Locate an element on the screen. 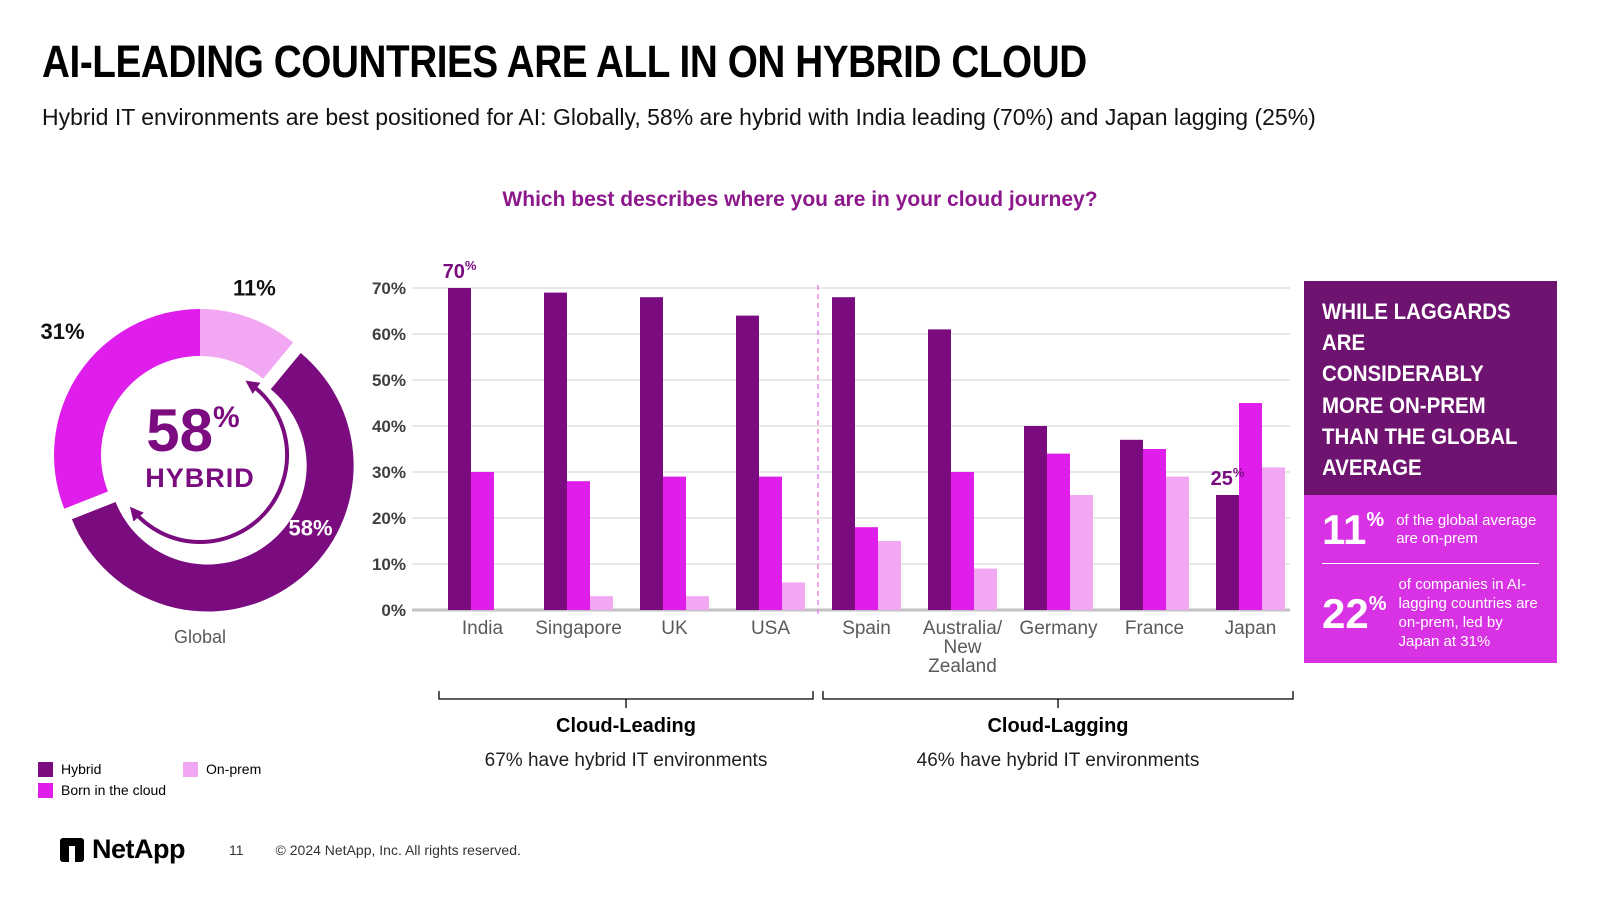  stat-value: 22% is located at coordinates (1354, 613).